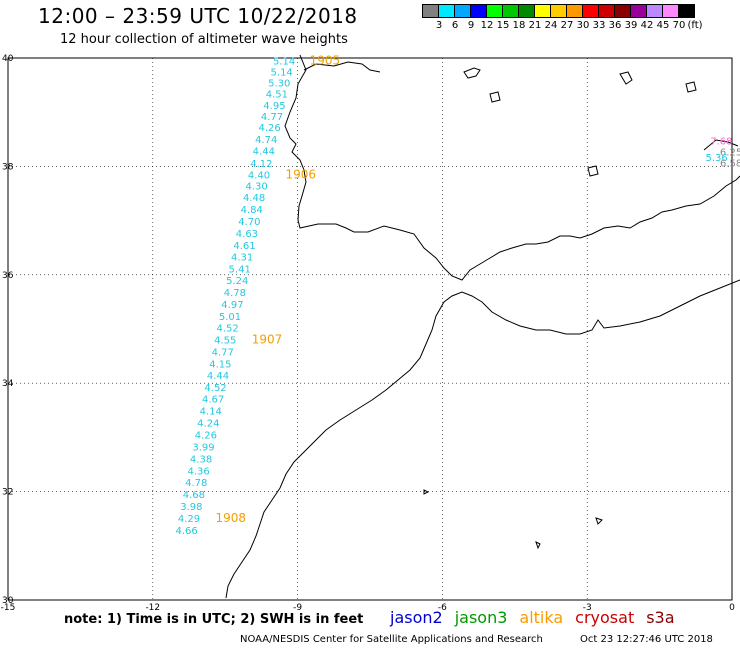  I want to click on swh-label: 4.63, so click(247, 234).